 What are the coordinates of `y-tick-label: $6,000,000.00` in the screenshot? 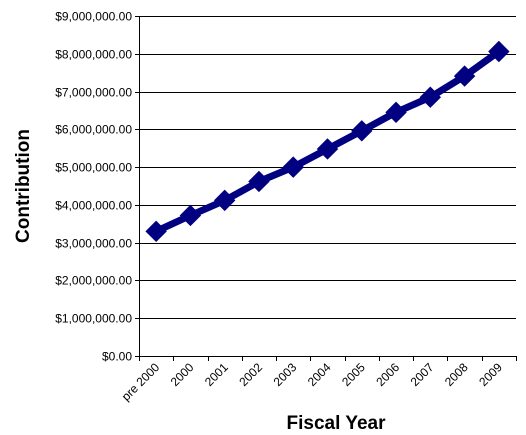 It's located at (93, 130).